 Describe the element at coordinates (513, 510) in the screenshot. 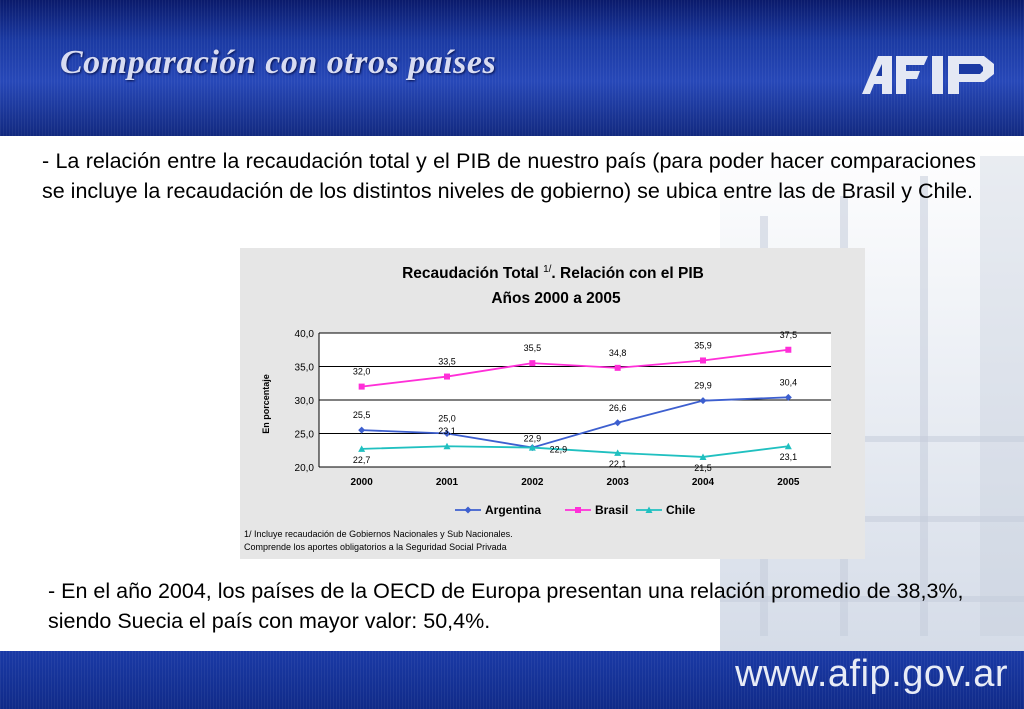

I see `legend-label: Argentina` at that location.